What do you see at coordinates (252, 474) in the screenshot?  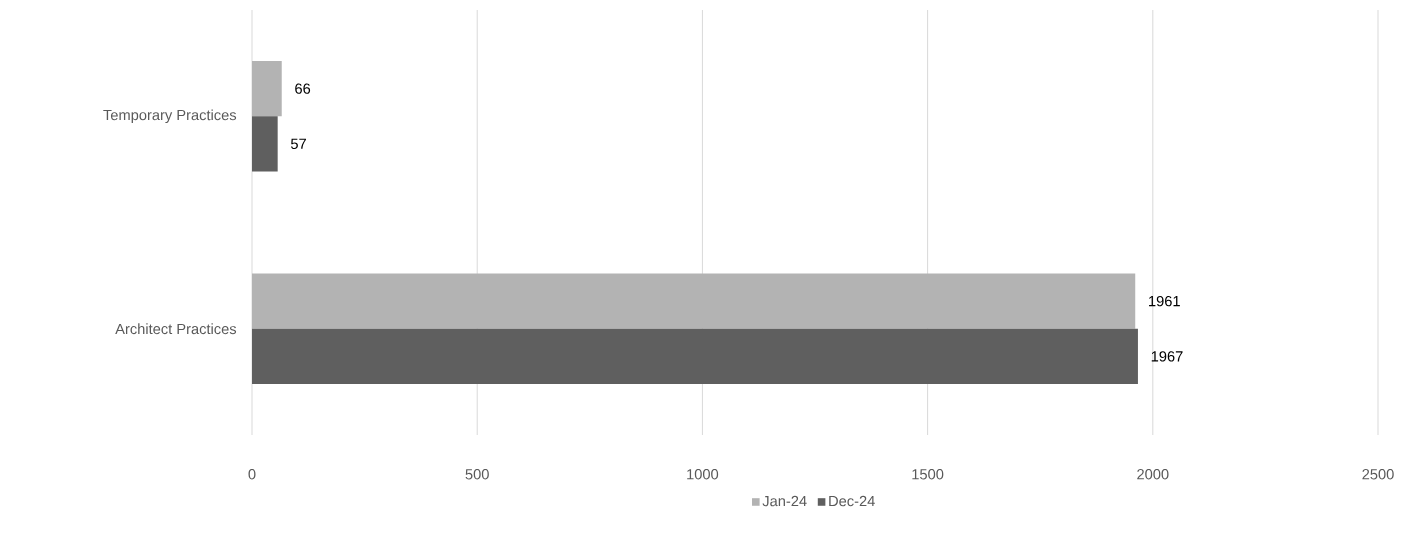 I see `x-tick-label: 0` at bounding box center [252, 474].